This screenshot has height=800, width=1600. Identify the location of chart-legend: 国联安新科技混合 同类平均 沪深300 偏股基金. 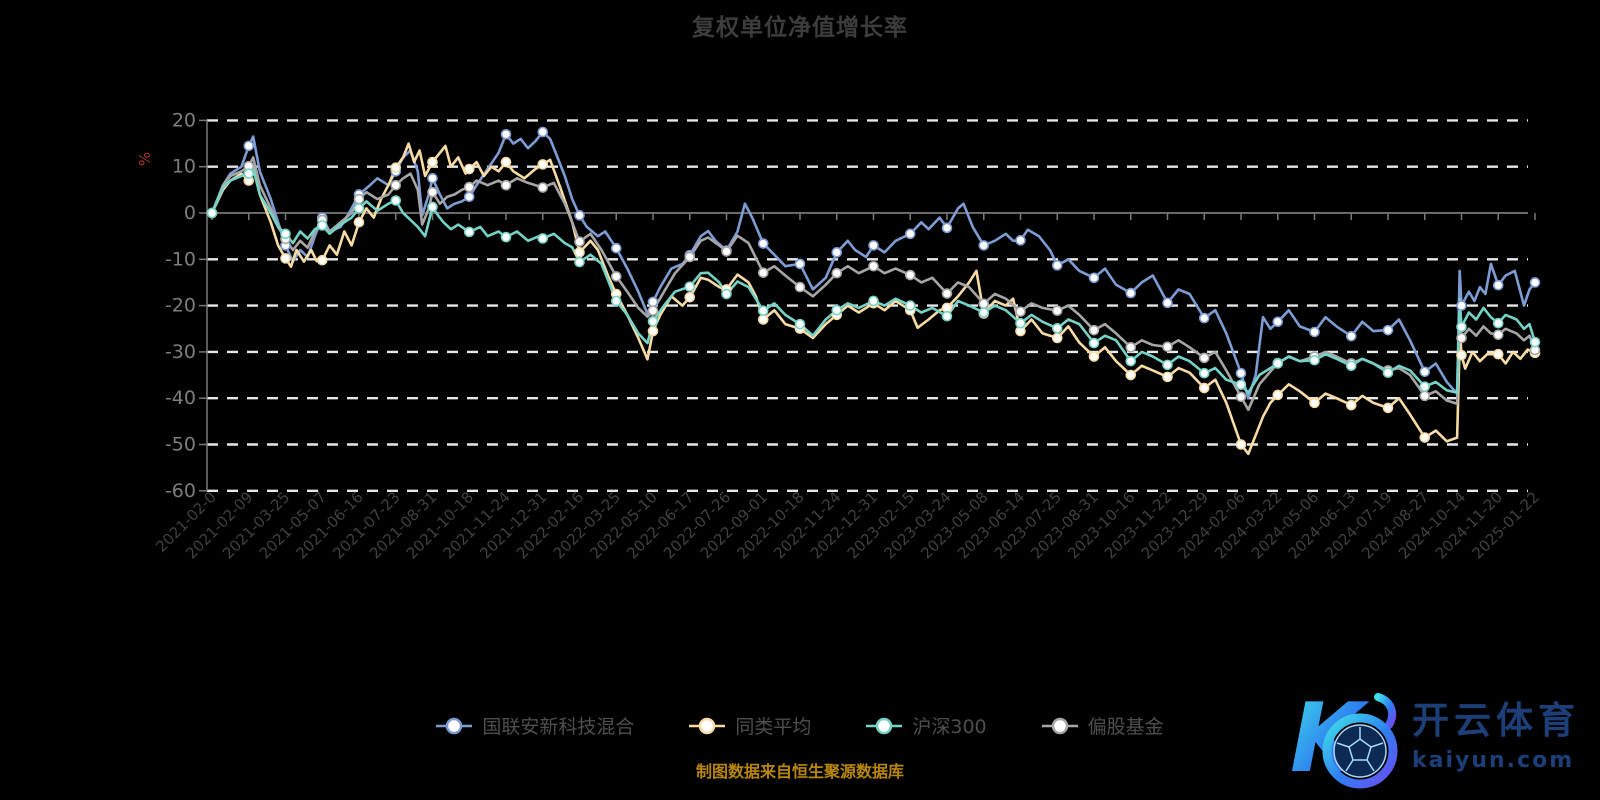
(800, 725).